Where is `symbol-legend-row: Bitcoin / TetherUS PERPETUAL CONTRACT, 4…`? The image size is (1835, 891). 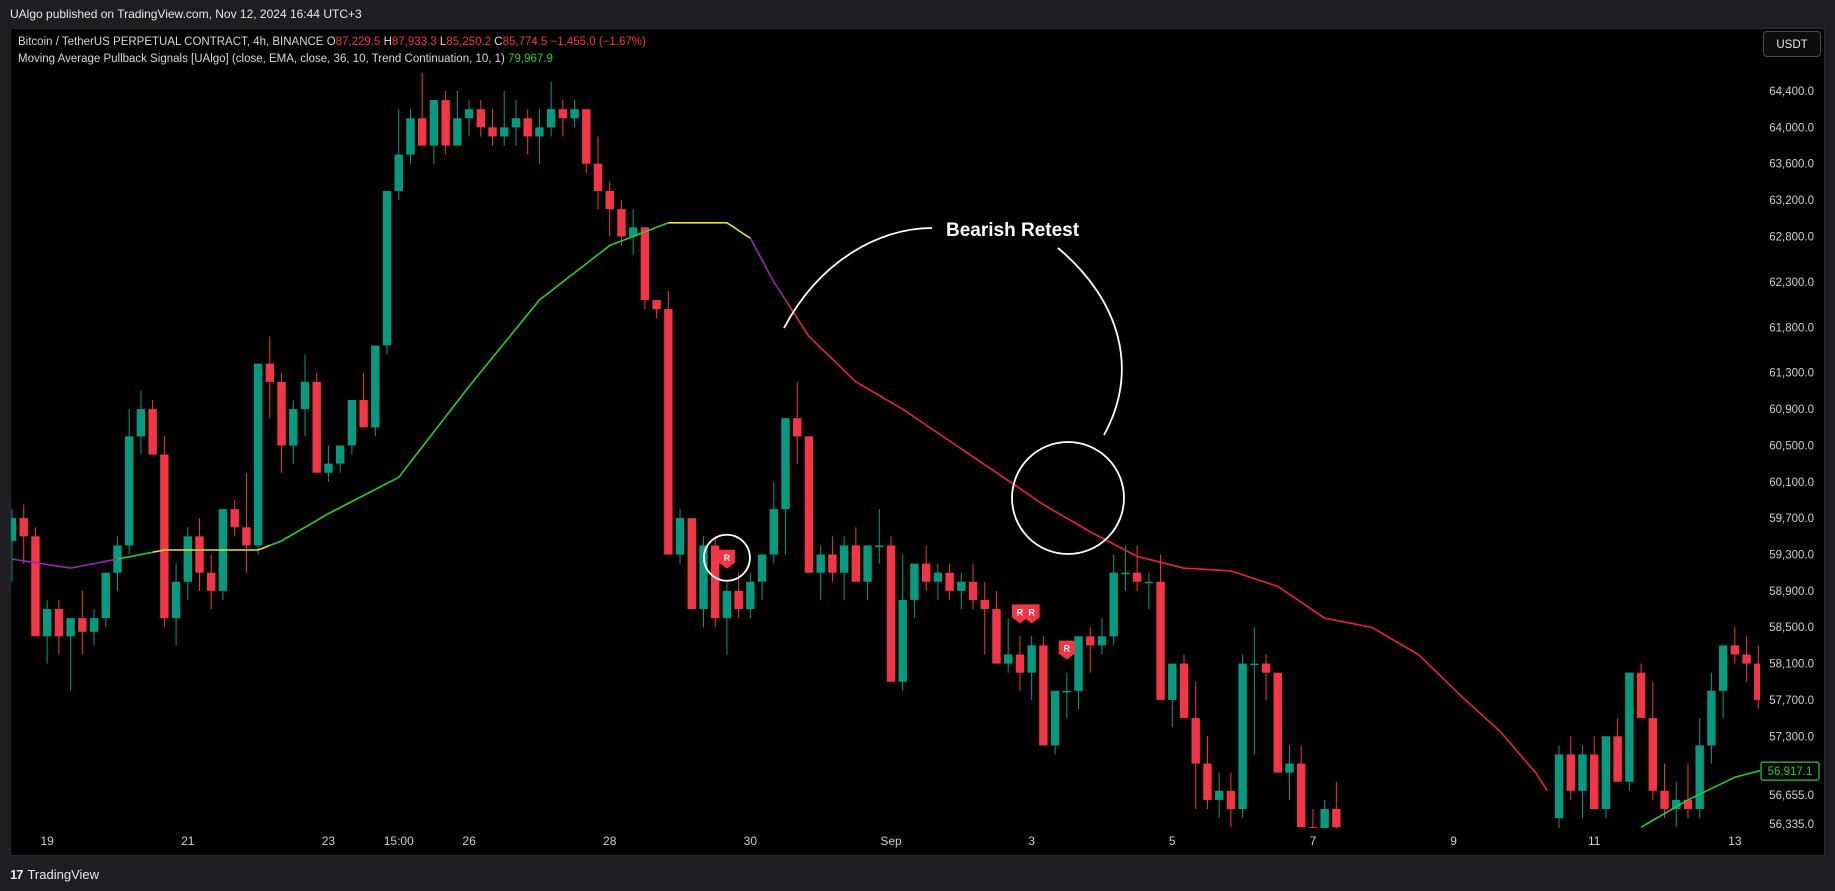
symbol-legend-row: Bitcoin / TetherUS PERPETUAL CONTRACT, 4… is located at coordinates (332, 42).